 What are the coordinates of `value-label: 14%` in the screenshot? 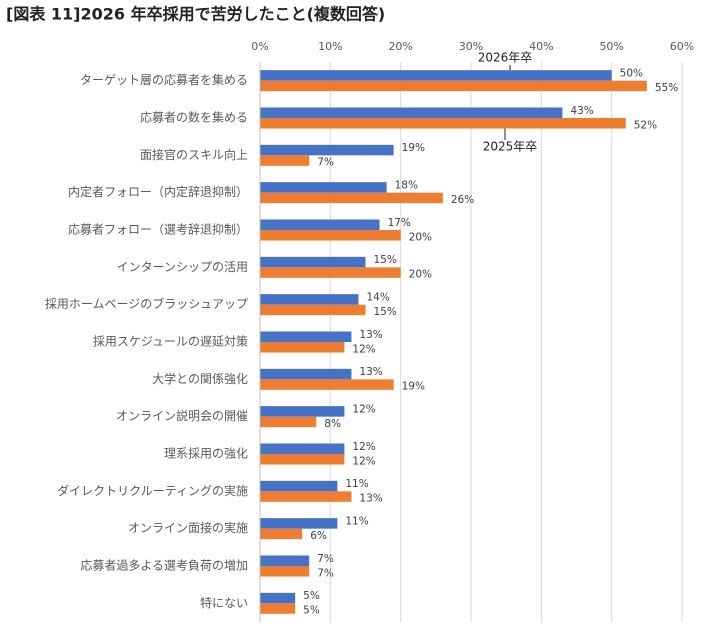 It's located at (377, 297).